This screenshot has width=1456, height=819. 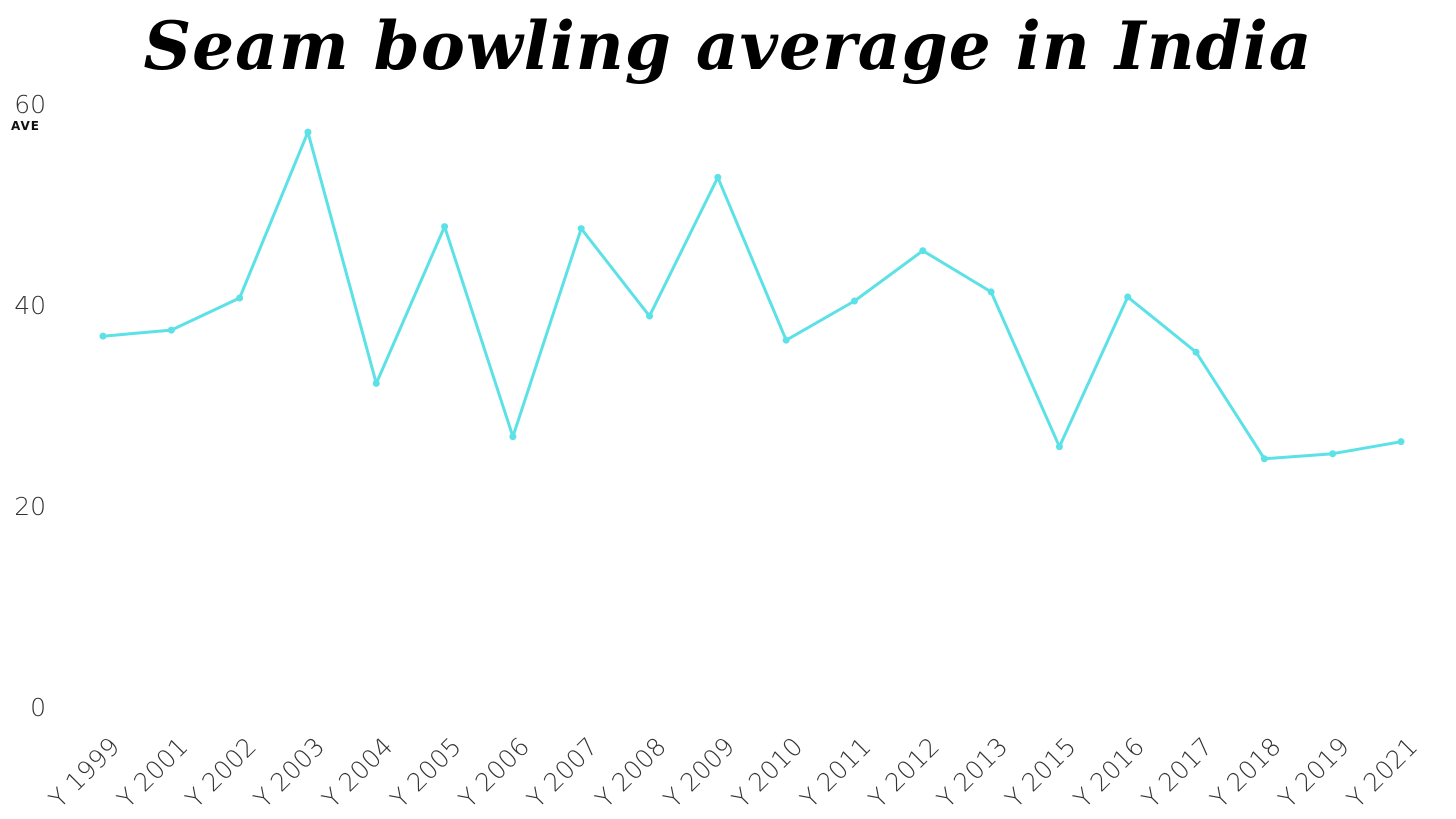 What do you see at coordinates (904, 773) in the screenshot?
I see `x-tick-label: Y 2012` at bounding box center [904, 773].